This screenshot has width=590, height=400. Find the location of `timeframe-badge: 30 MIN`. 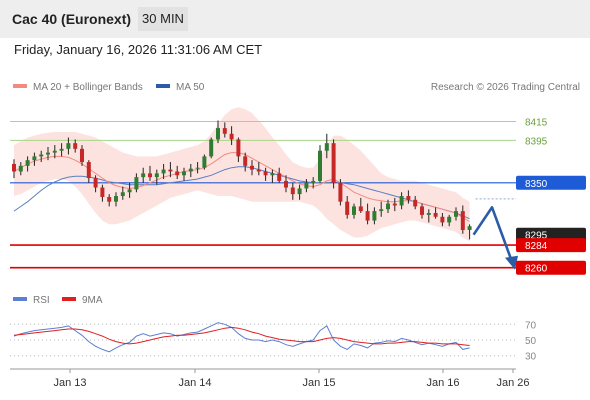

timeframe-badge: 30 MIN is located at coordinates (163, 19).